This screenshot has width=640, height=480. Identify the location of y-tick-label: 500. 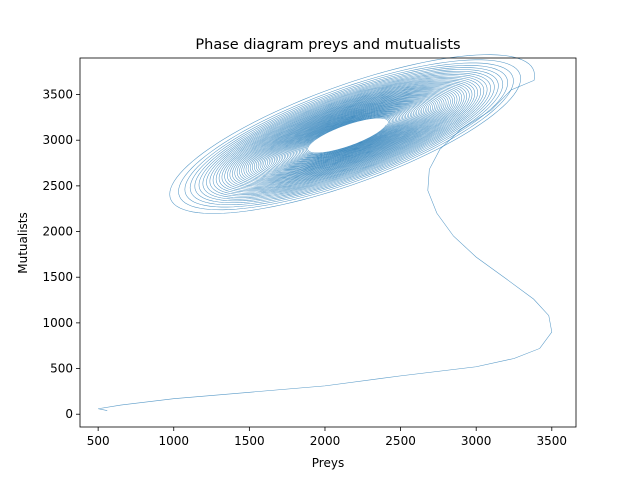
(61, 369).